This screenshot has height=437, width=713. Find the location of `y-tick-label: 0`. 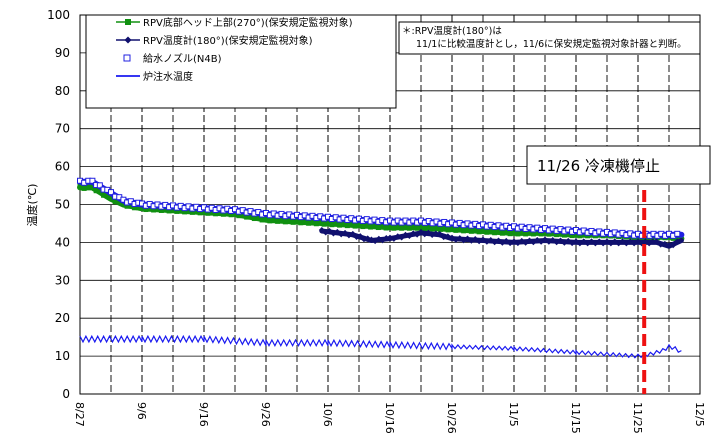

y-tick-label: 0 is located at coordinates (66, 394).